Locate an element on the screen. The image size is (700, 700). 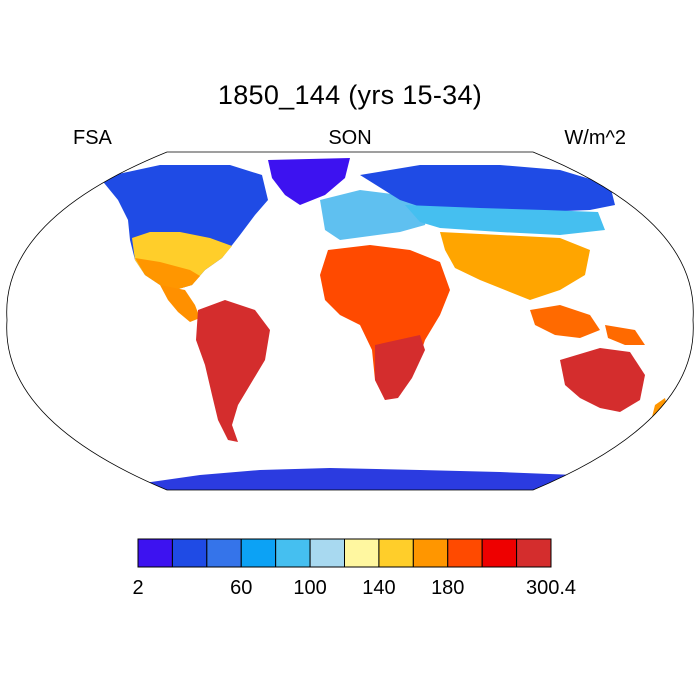
region-central-america is located at coordinates (180, 303).